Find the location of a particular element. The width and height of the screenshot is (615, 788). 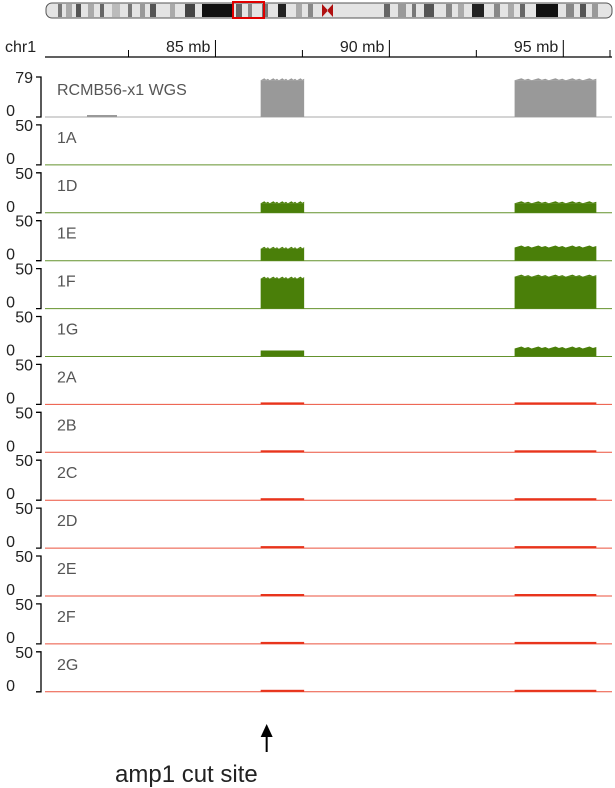

centromere-mark is located at coordinates (327, 10).